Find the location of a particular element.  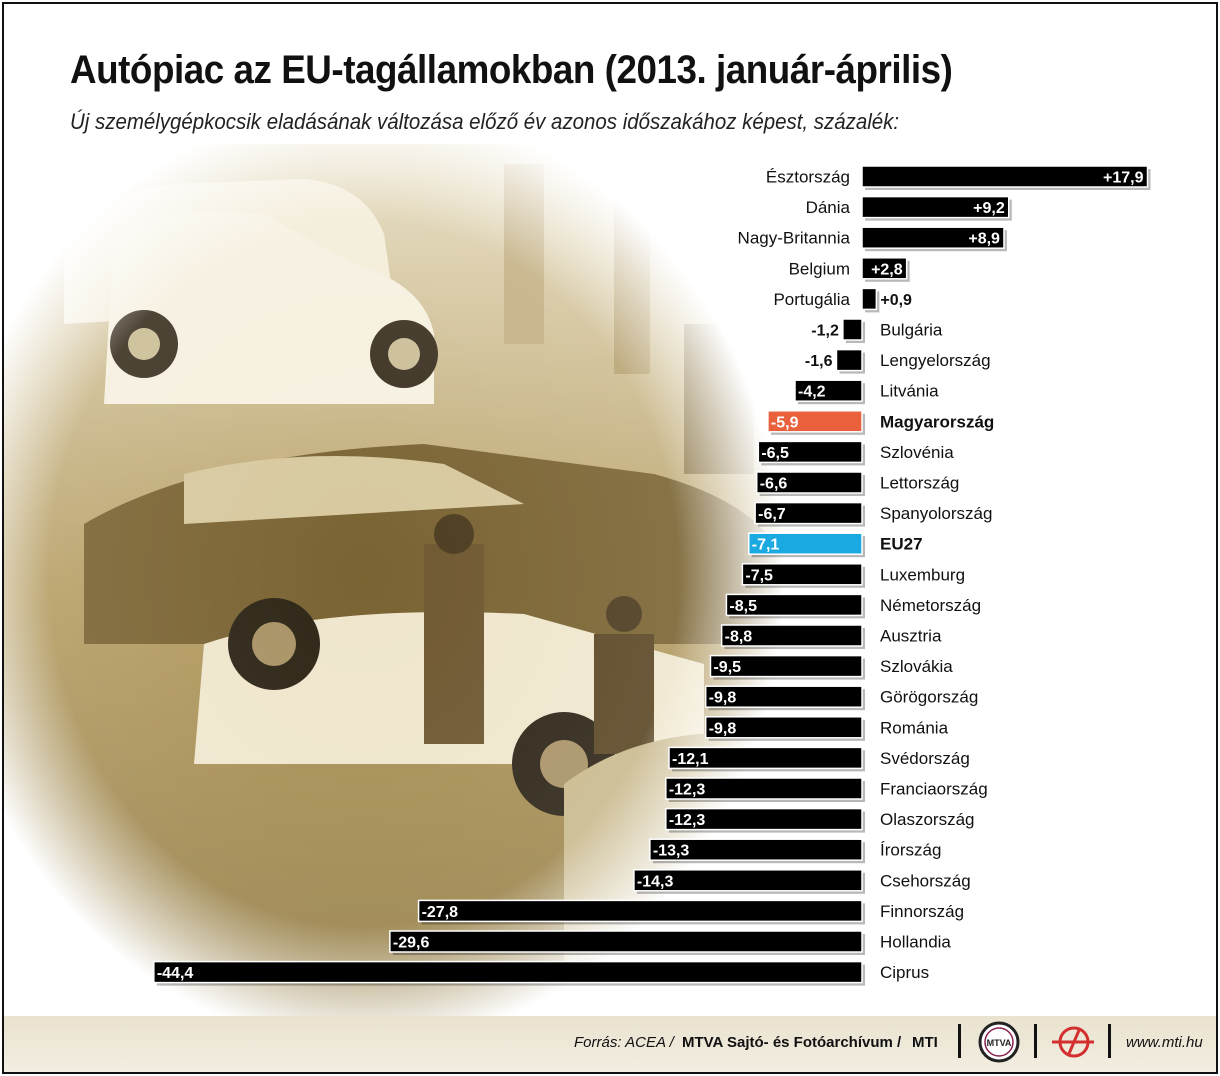

logo-text: MTVA is located at coordinates (999, 1043).